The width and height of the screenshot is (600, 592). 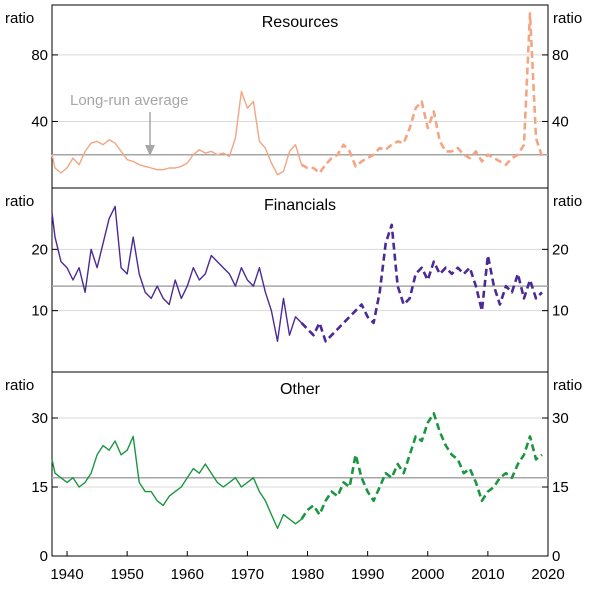 What do you see at coordinates (39, 418) in the screenshot?
I see `y-tick-left: 30` at bounding box center [39, 418].